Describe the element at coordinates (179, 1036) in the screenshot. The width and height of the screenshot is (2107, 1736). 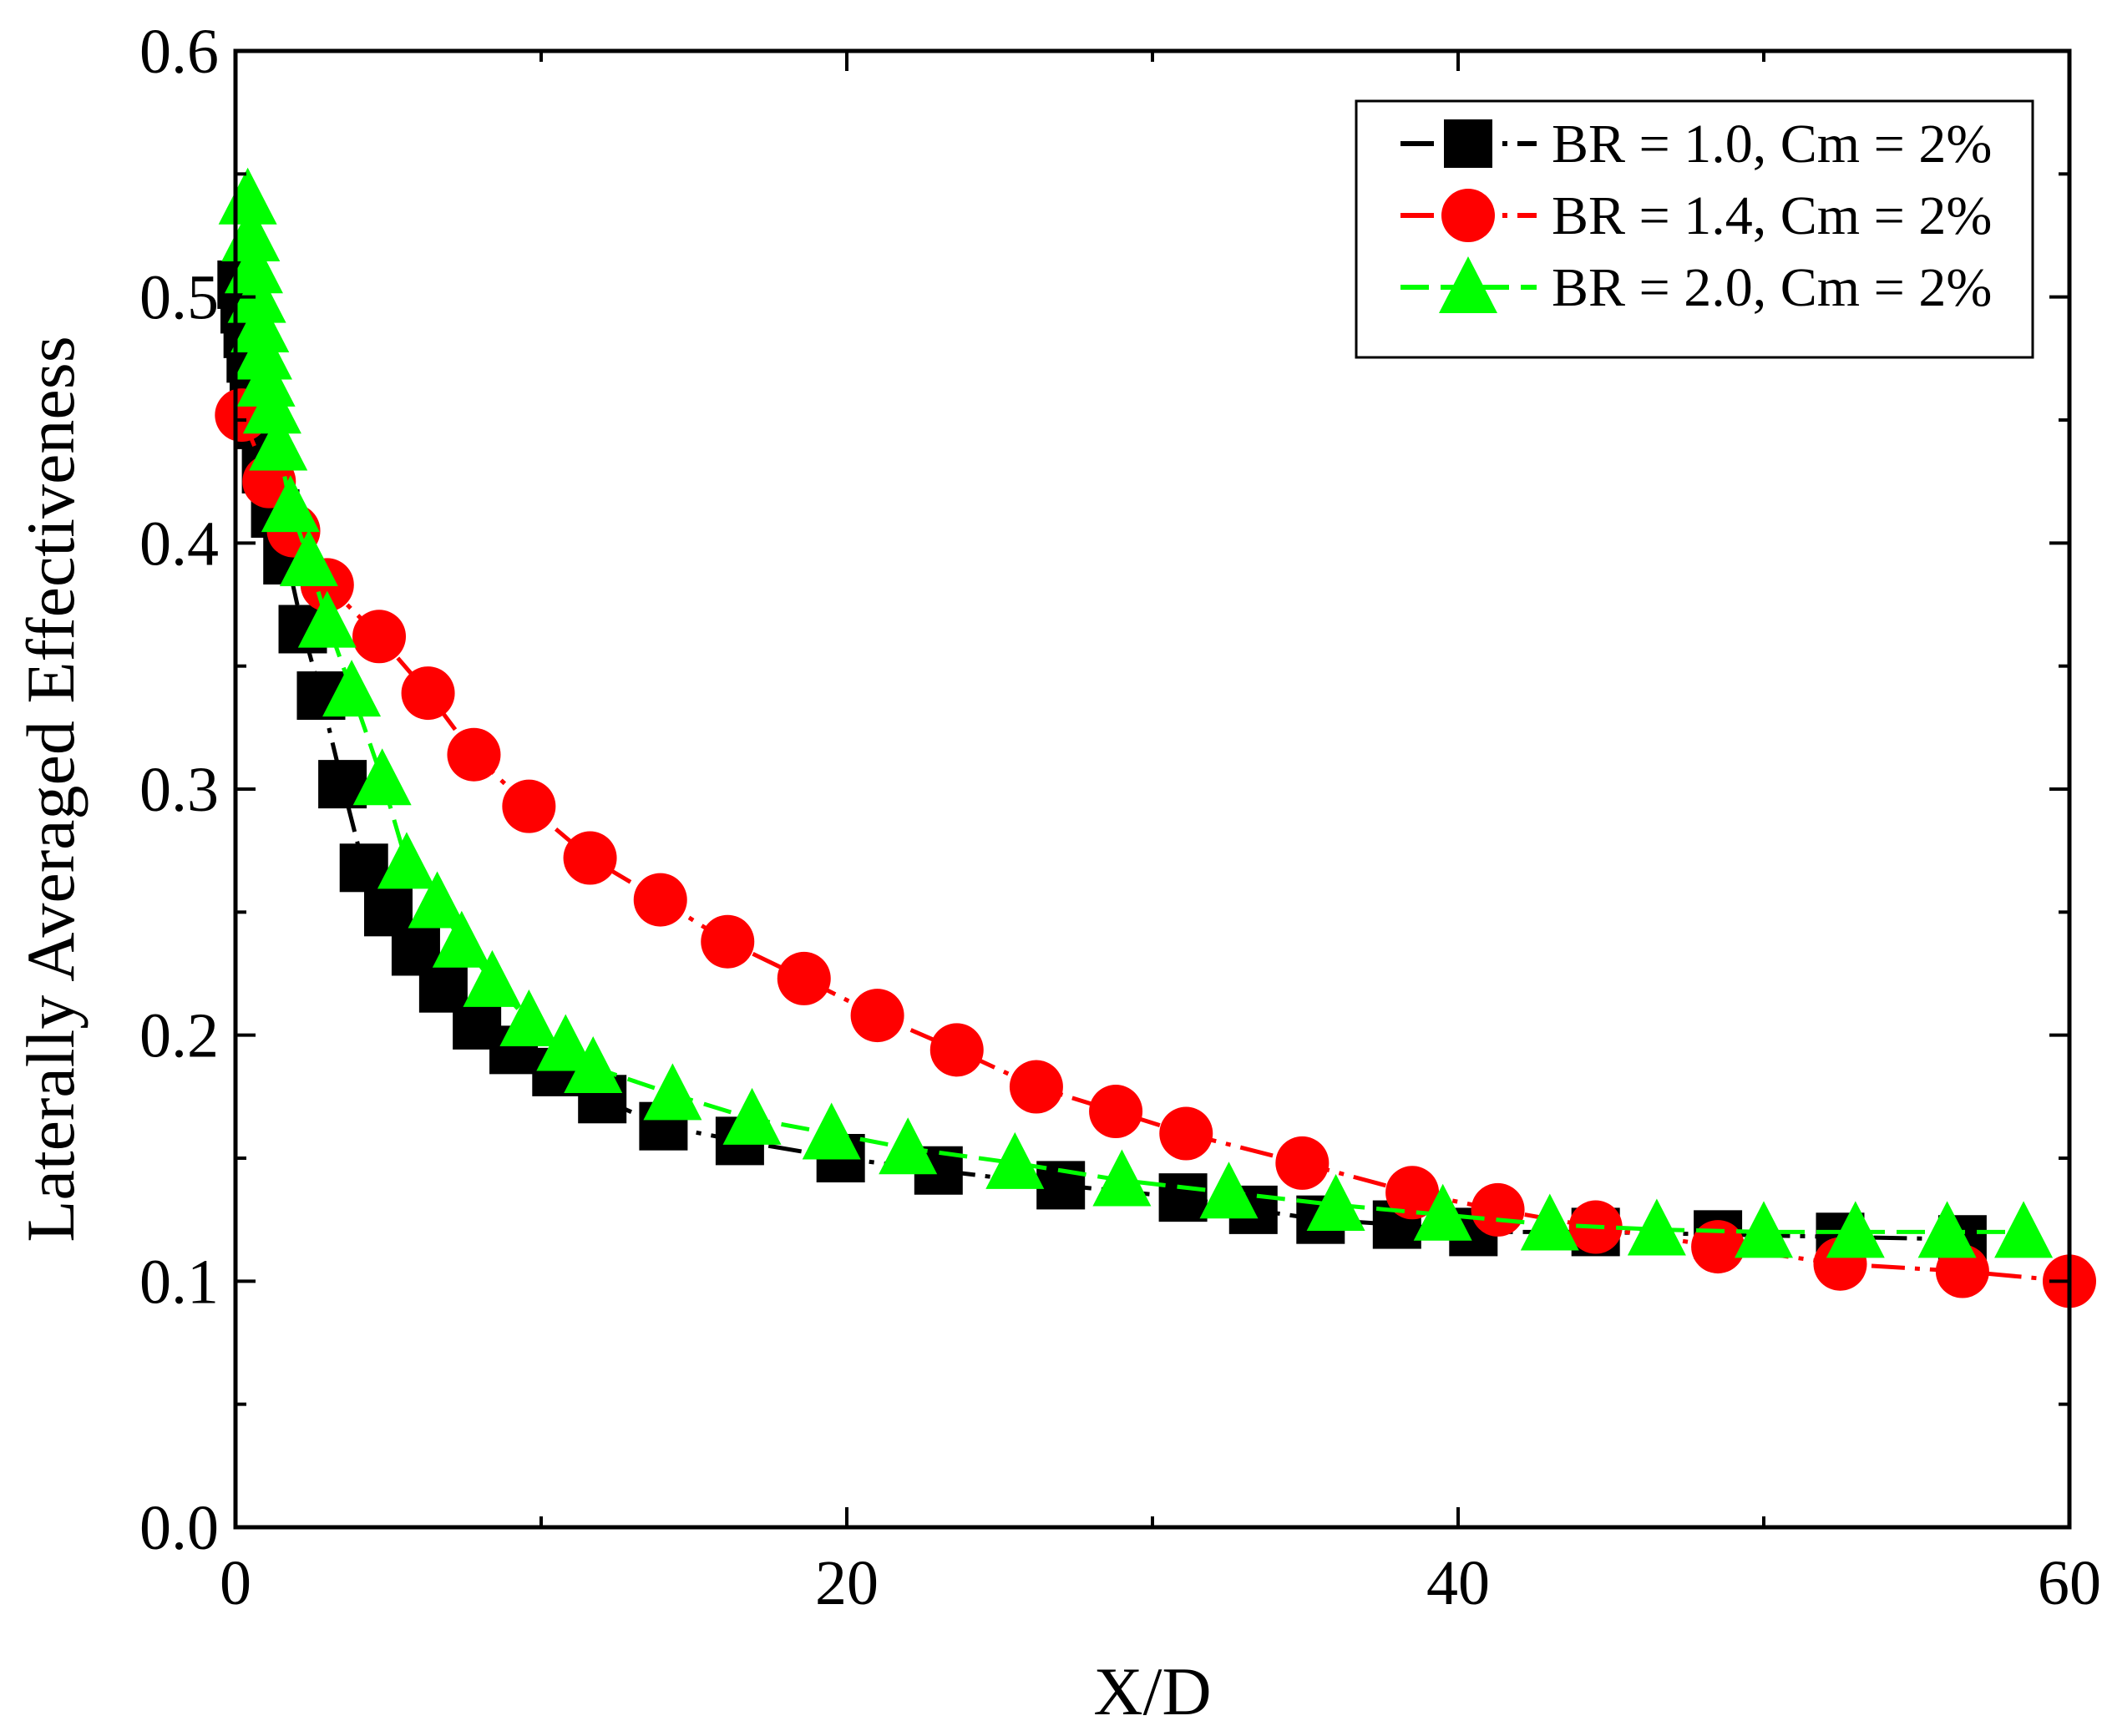
I see `y-tick-label: 0.2` at that location.